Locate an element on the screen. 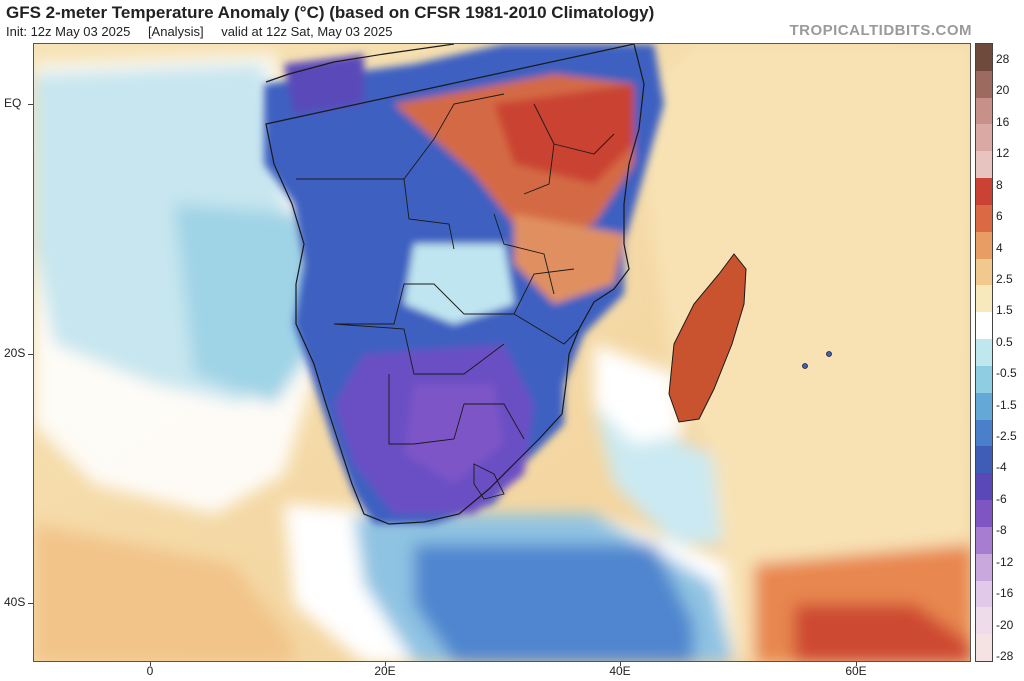 The image size is (1024, 681). lon-label-20e: 20E is located at coordinates (385, 671).